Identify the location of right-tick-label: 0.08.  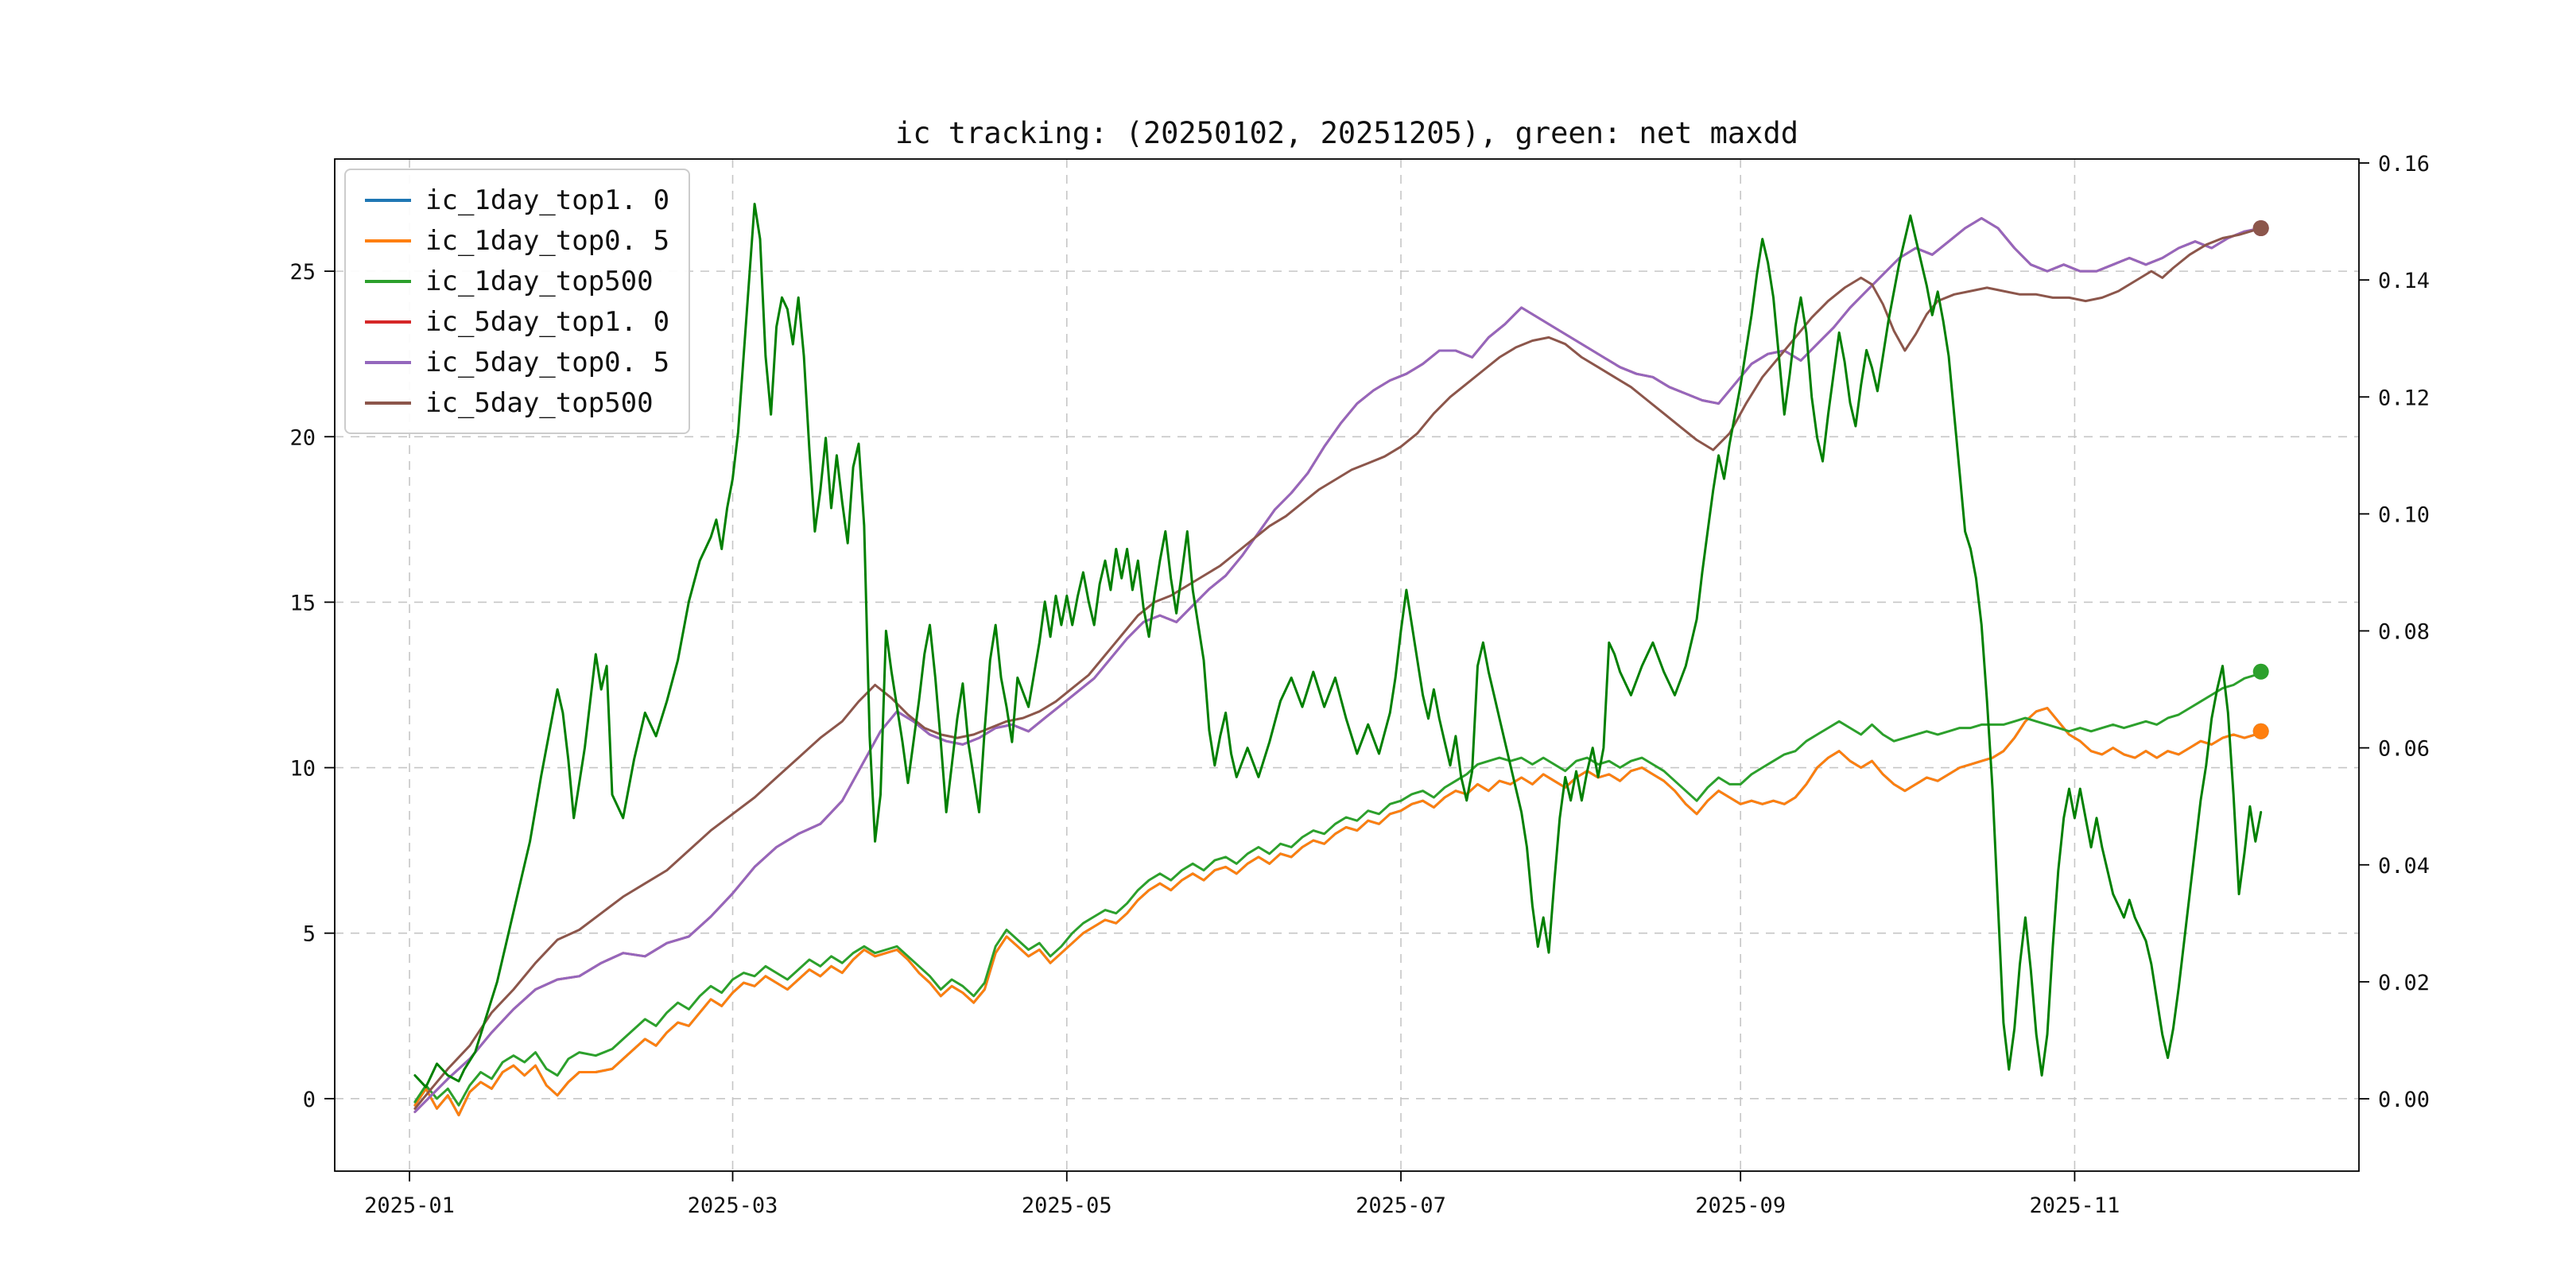
(2404, 632).